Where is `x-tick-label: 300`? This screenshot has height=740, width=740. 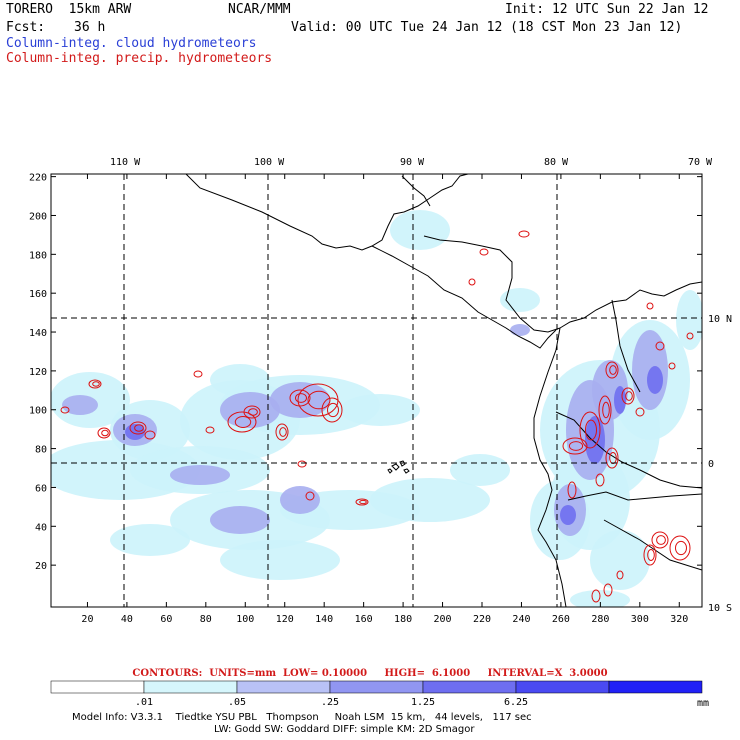 x-tick-label: 300 is located at coordinates (640, 619).